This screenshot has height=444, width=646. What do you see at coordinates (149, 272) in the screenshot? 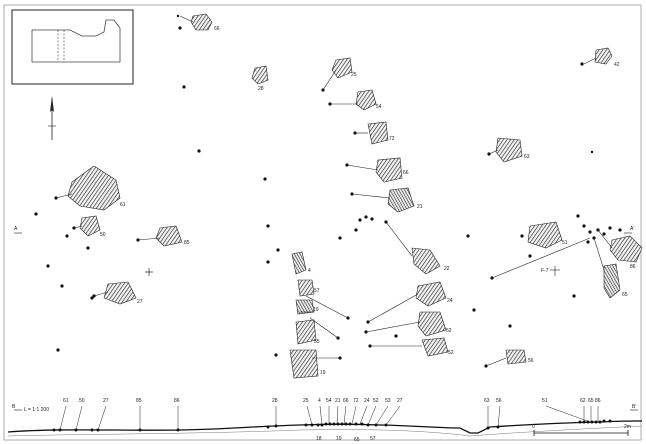
I see `grid-cross-icon` at bounding box center [149, 272].